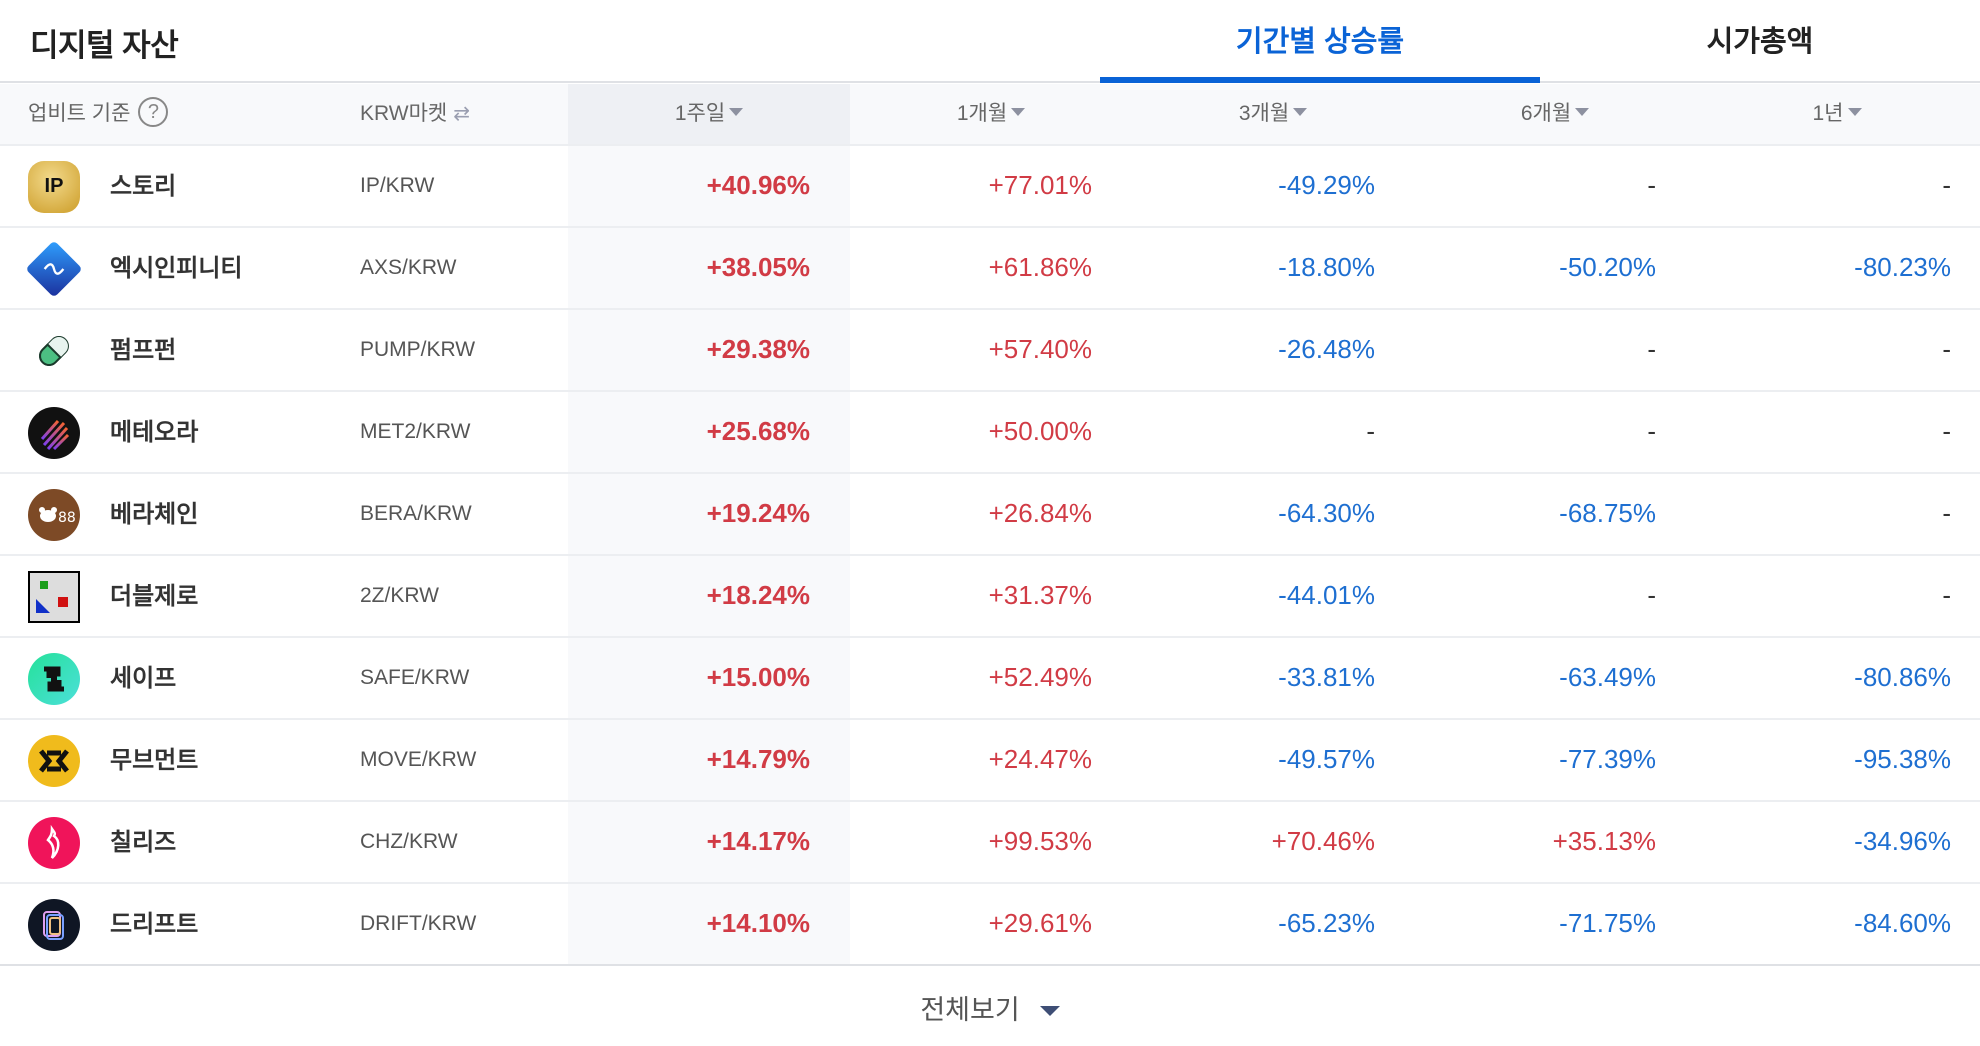 This screenshot has height=1046, width=1980. Describe the element at coordinates (758, 595) in the screenshot. I see `change-1week: +18.24%` at that location.